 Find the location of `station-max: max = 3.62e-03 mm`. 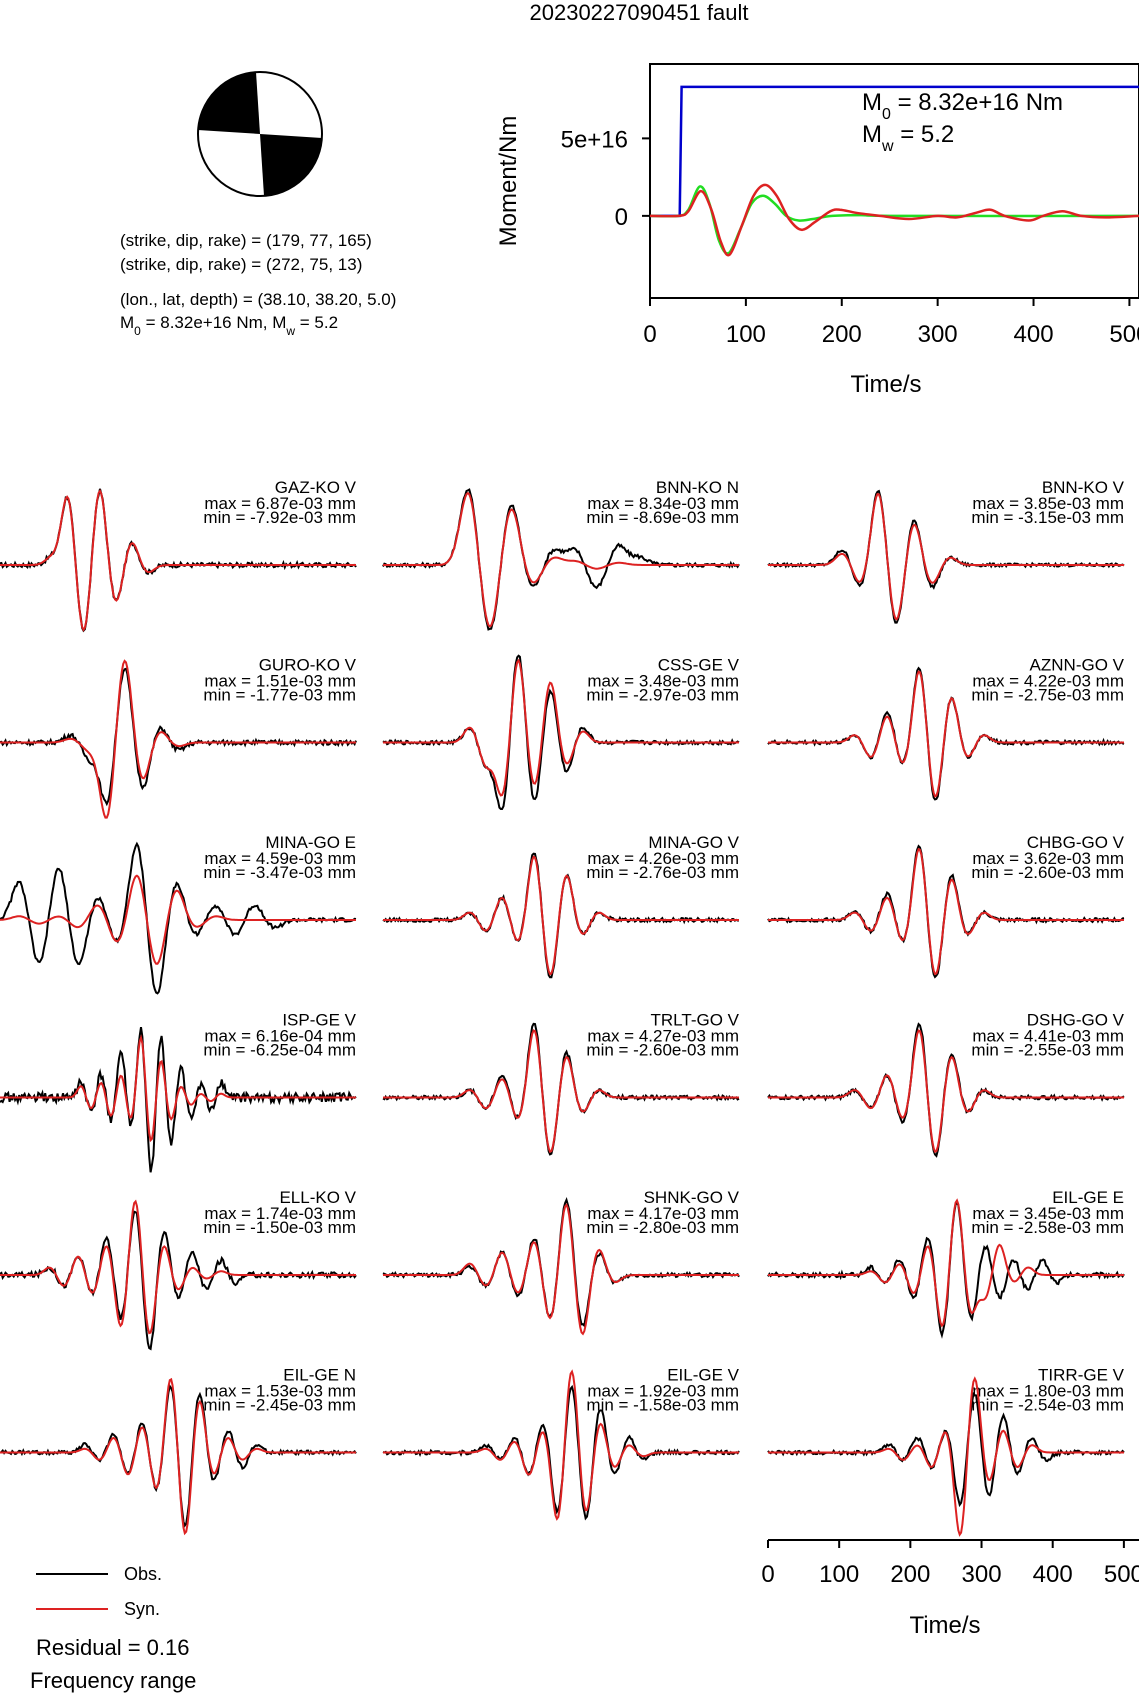

station-max: max = 3.62e-03 mm is located at coordinates (1048, 858).